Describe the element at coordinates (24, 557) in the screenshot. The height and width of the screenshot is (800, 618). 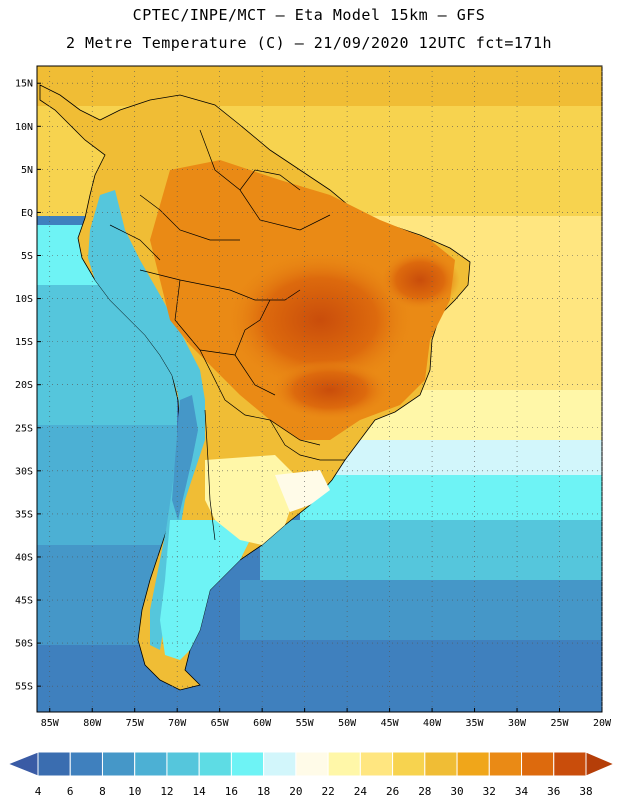
I see `lat-label: 40S` at that location.